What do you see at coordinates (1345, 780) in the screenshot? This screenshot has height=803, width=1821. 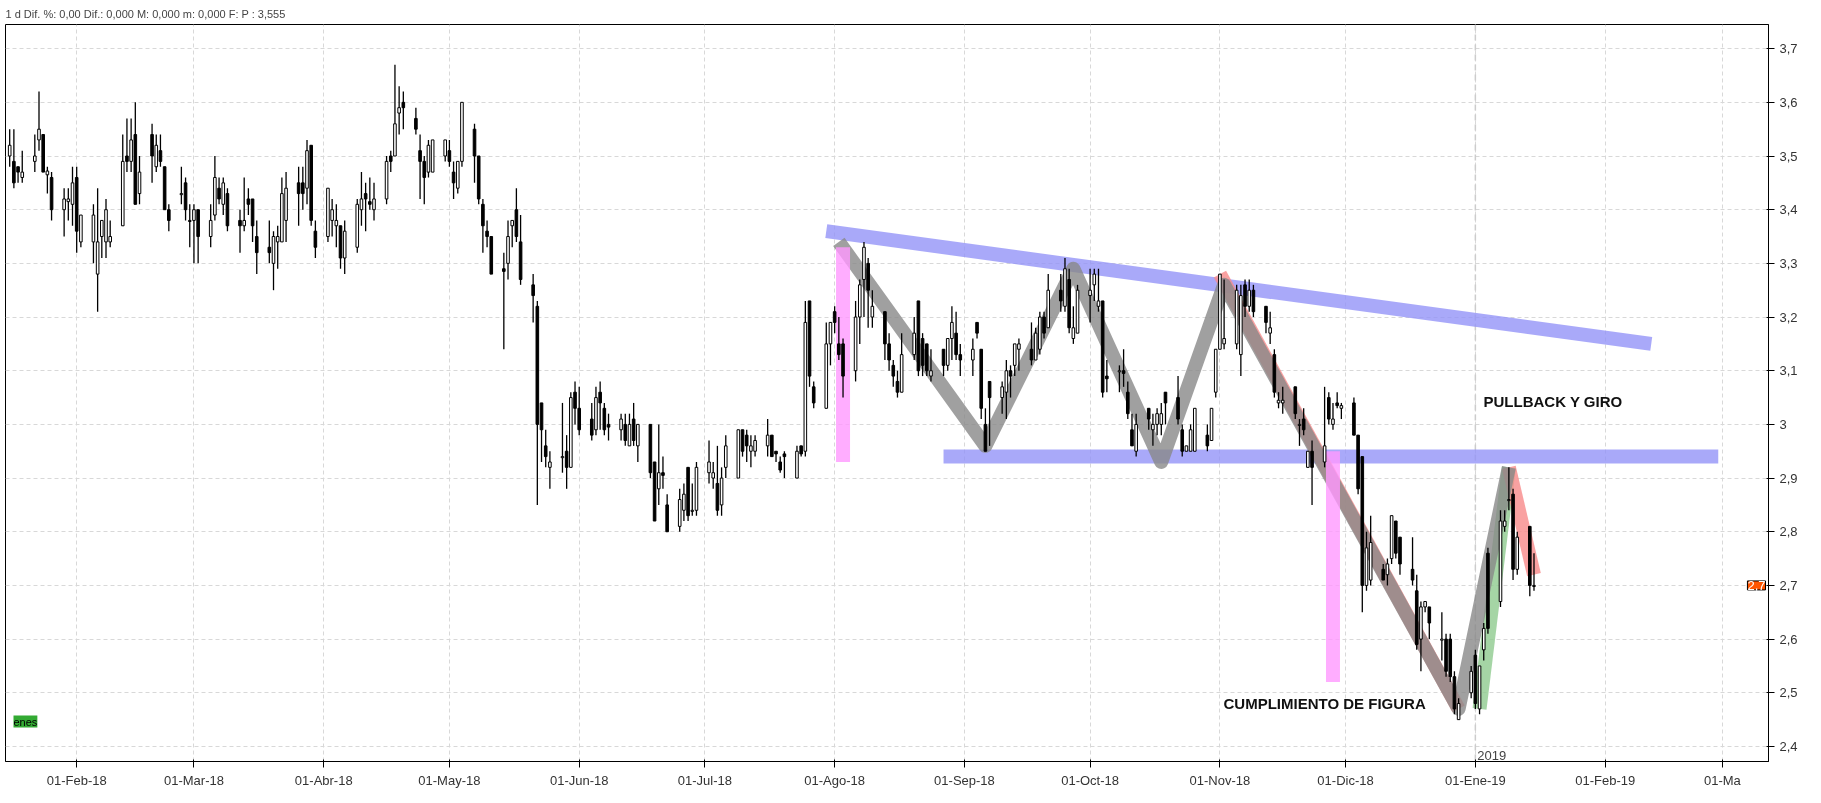 I see `x-tick-label: 01-Dic-18` at bounding box center [1345, 780].